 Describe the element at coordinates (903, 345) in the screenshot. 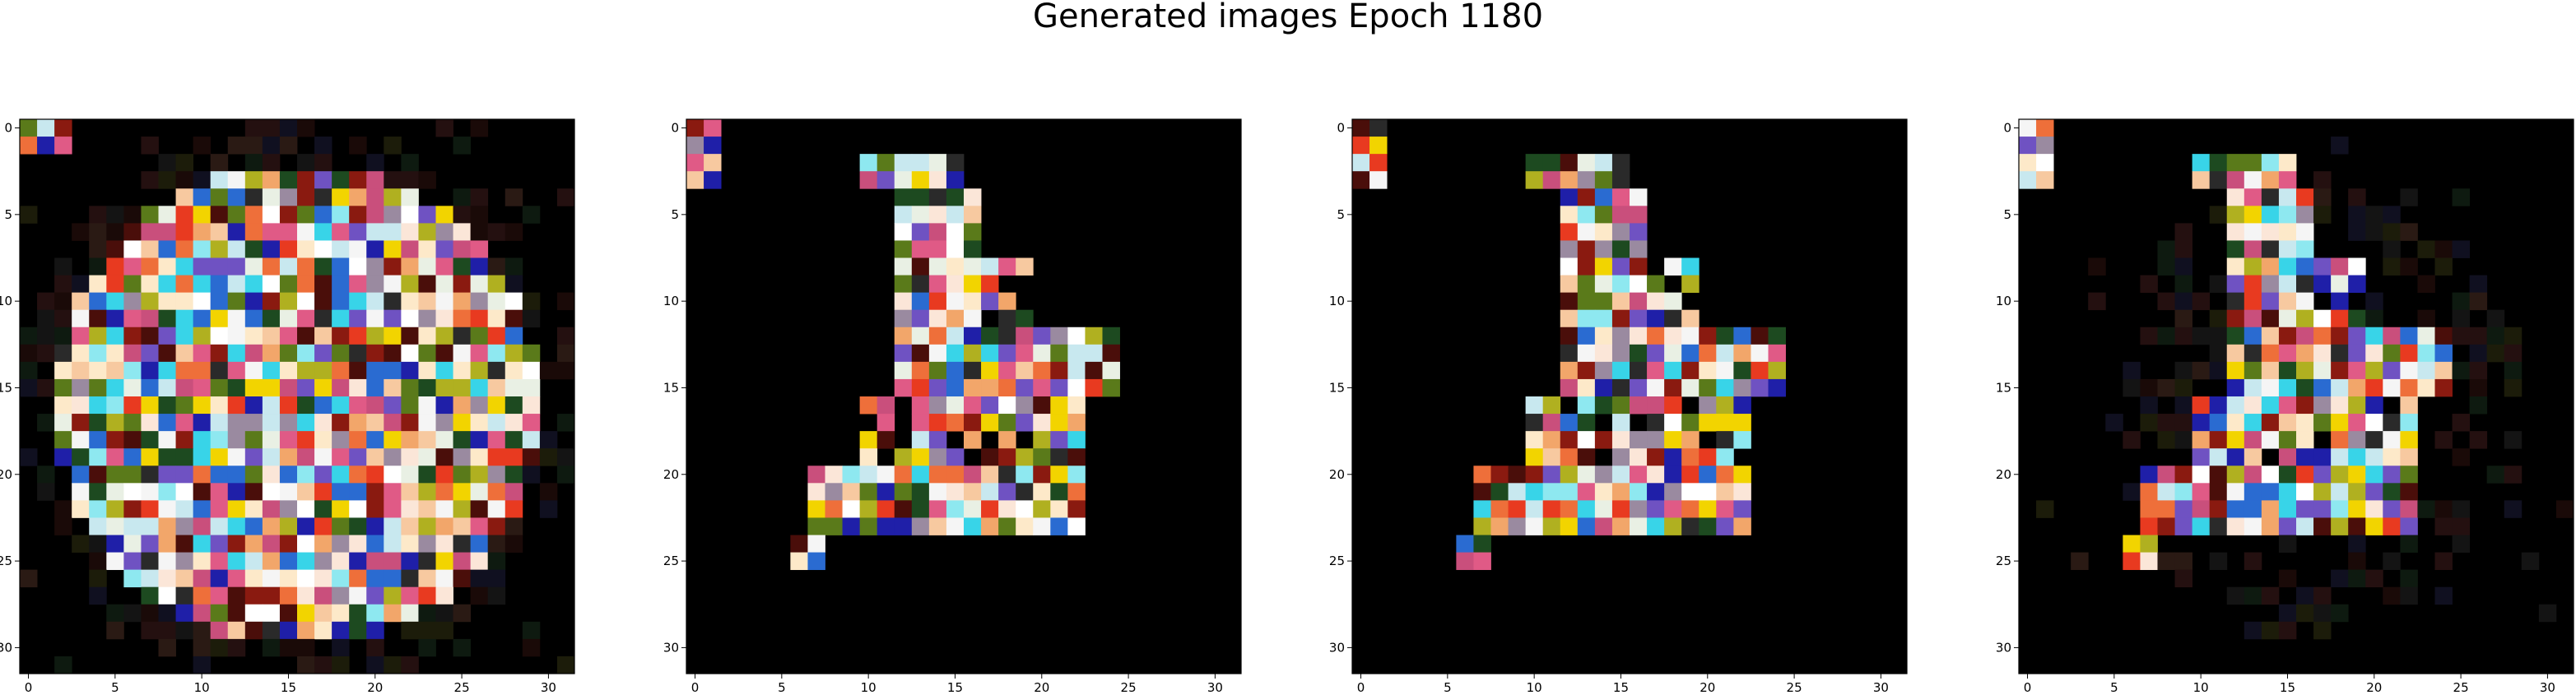

I see `image-pixels` at that location.